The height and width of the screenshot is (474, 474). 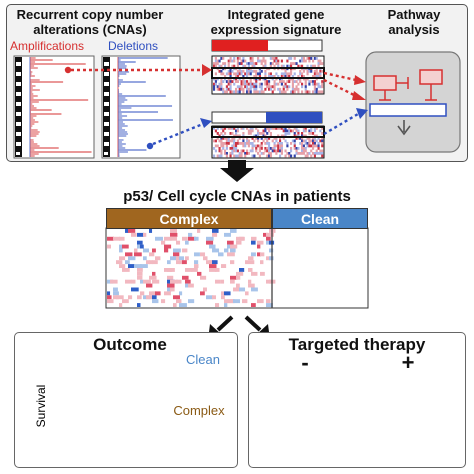 What do you see at coordinates (413, 102) in the screenshot?
I see `pathway-diagram` at bounding box center [413, 102].